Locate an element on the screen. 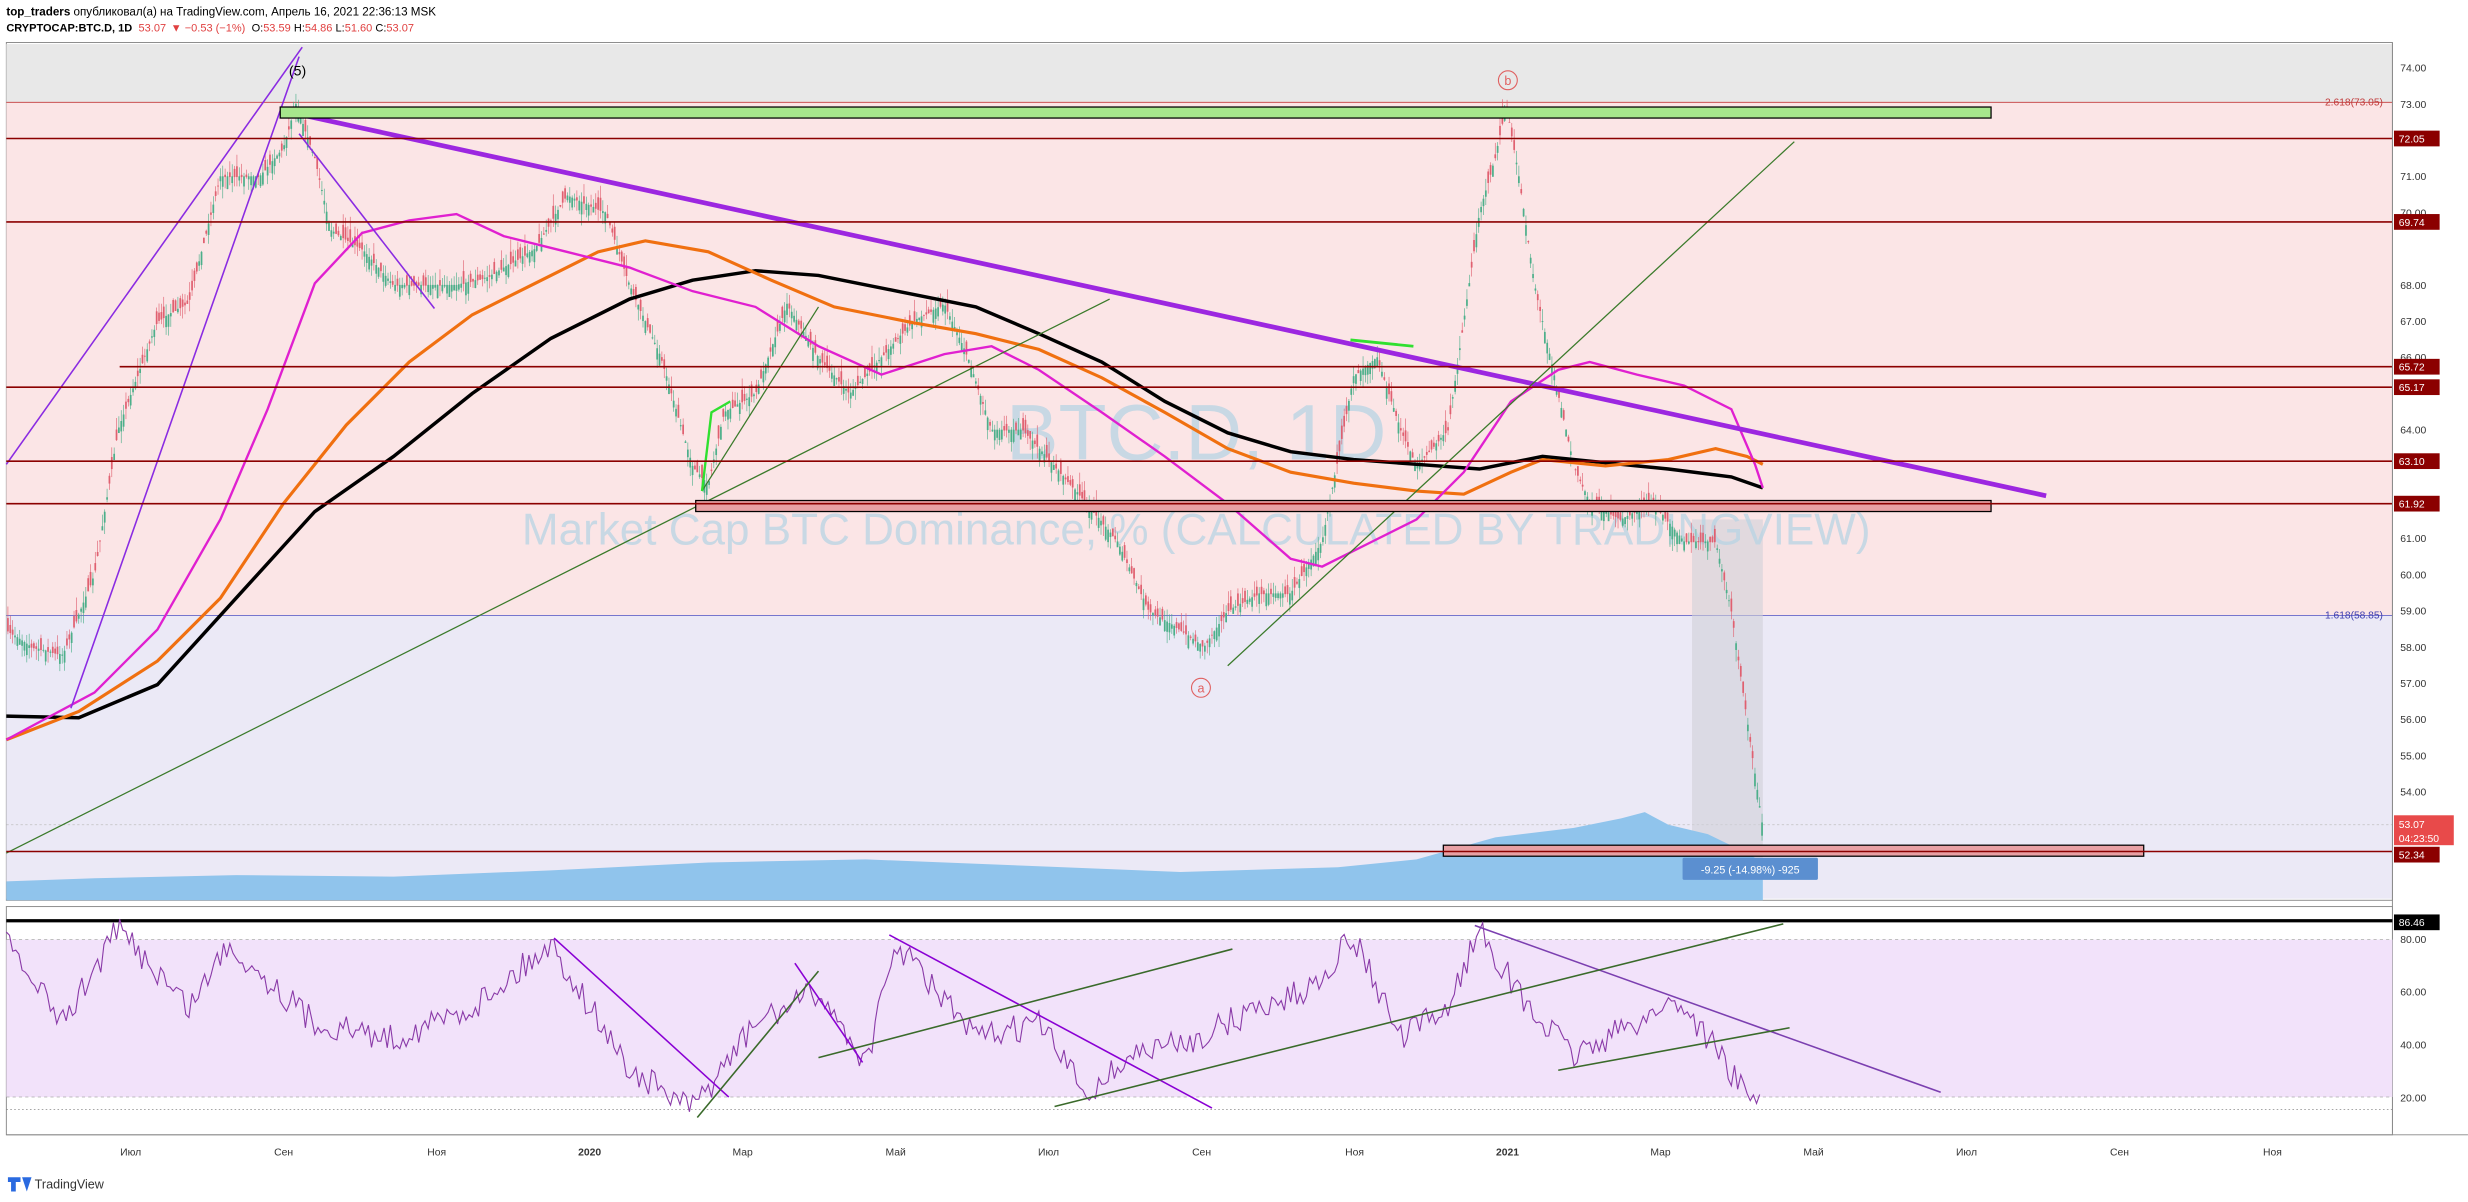  ohlc-label: C: is located at coordinates (380, 28).